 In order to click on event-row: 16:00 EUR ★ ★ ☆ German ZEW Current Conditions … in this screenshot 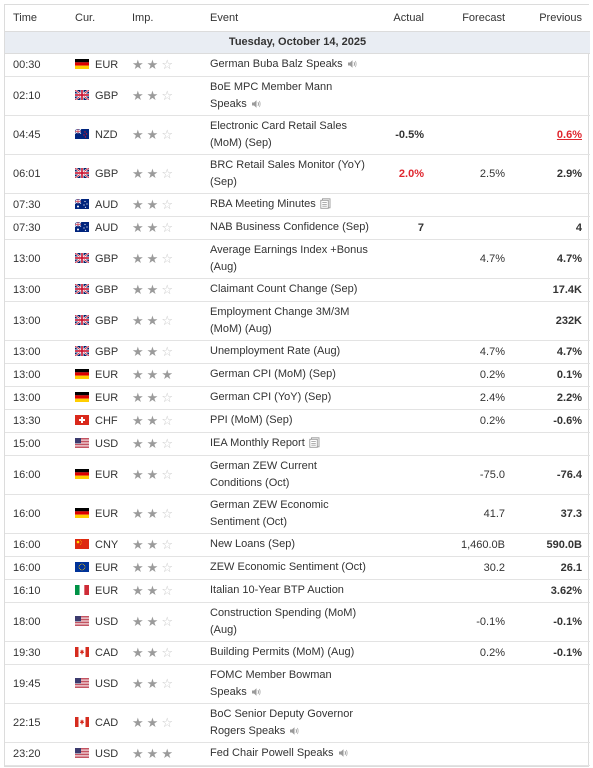, I will do `click(297, 475)`.